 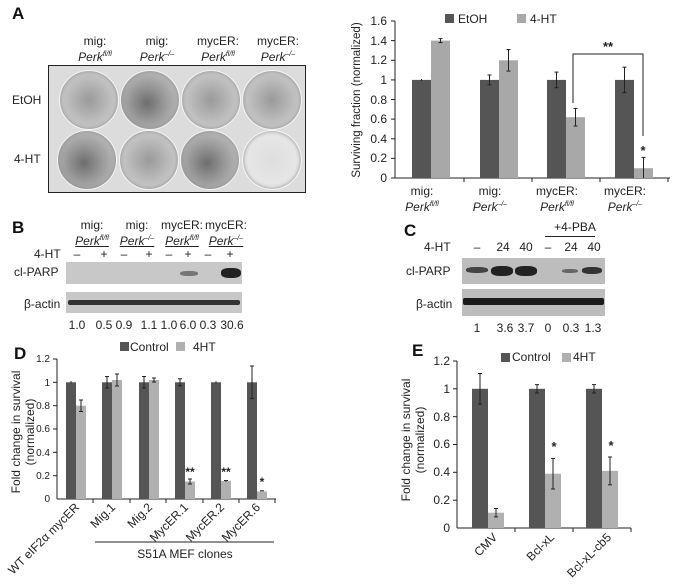 What do you see at coordinates (43, 538) in the screenshot?
I see `svg-text: WT eIF2α mycER` at bounding box center [43, 538].